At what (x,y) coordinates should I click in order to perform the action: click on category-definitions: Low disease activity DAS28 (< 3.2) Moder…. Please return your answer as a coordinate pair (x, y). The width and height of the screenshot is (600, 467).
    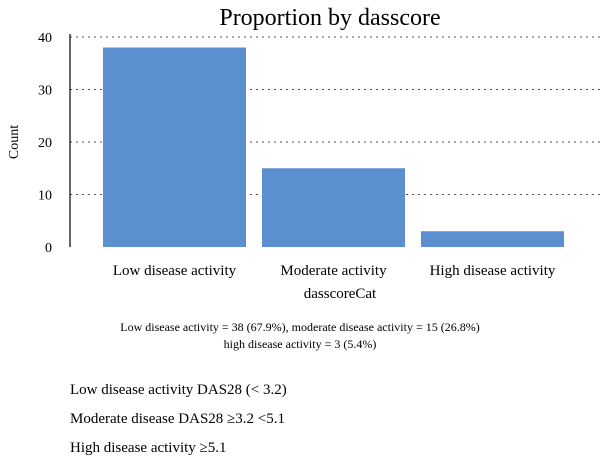
    Looking at the image, I should click on (178, 423).